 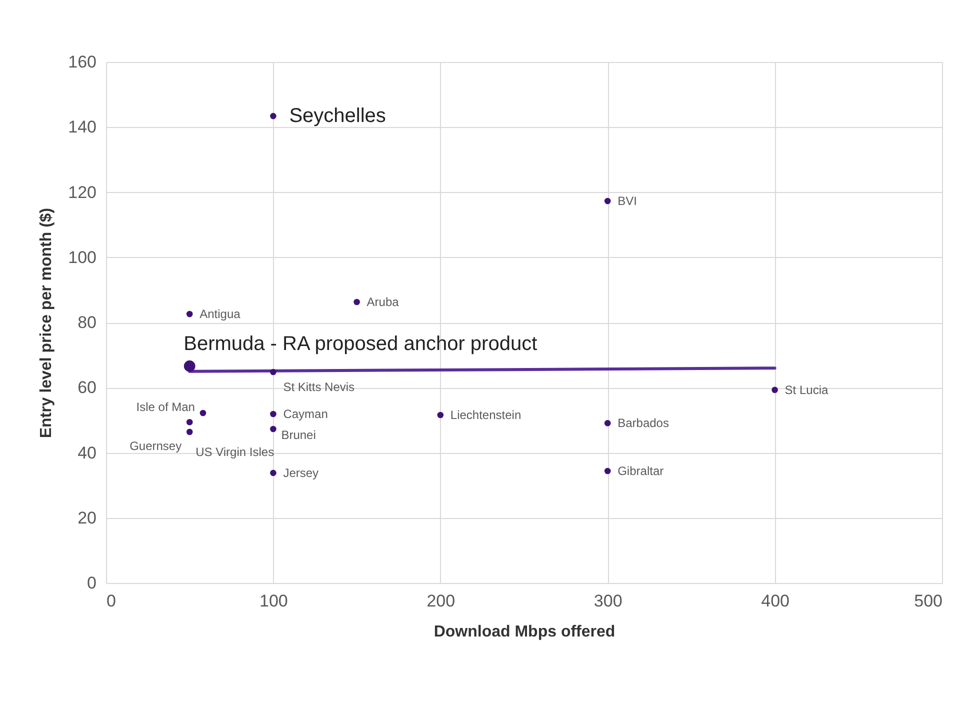 What do you see at coordinates (301, 473) in the screenshot?
I see `annotation: Jersey` at bounding box center [301, 473].